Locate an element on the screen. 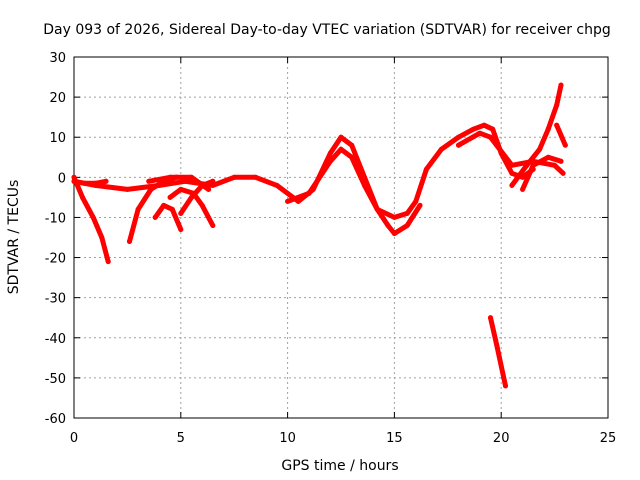 The width and height of the screenshot is (640, 480). x-tick-label: 10 is located at coordinates (287, 438).